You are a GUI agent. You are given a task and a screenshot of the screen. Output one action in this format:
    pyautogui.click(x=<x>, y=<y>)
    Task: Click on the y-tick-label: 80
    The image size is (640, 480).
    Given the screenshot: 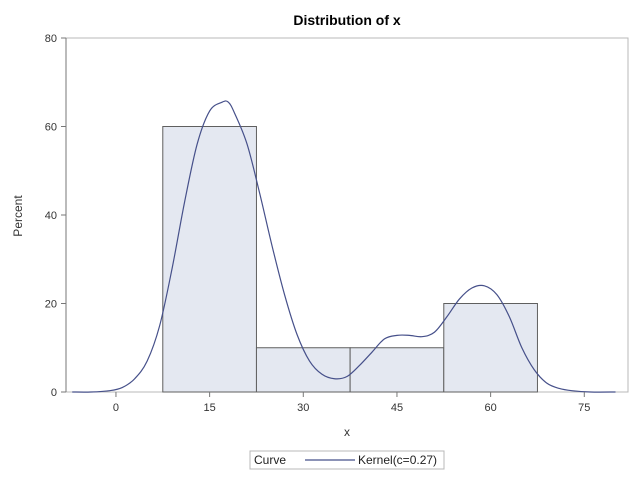 What is the action you would take?
    pyautogui.click(x=51, y=39)
    